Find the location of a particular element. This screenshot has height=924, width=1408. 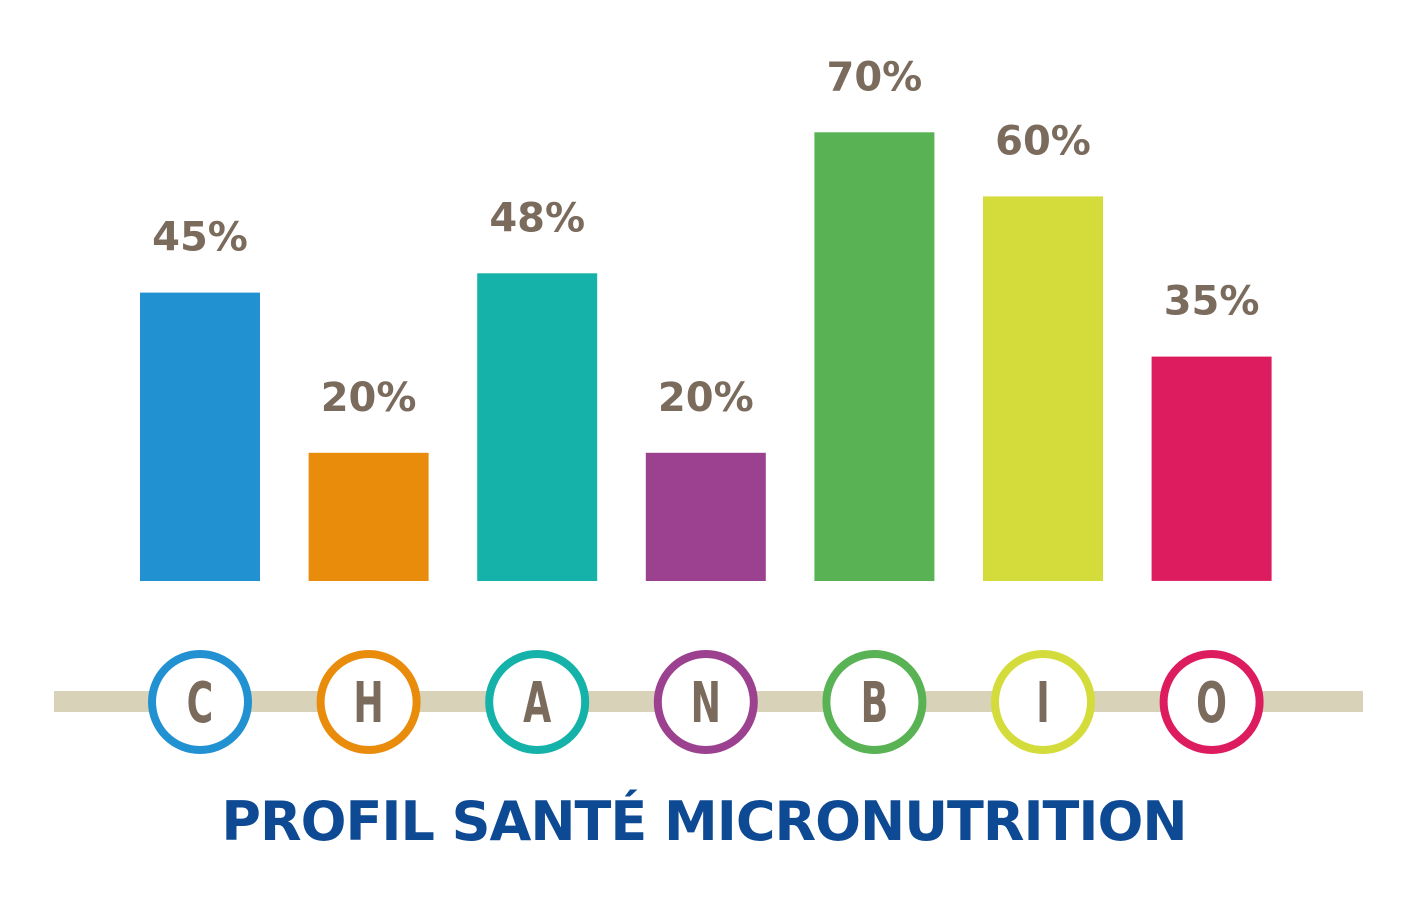

category-label-N: N is located at coordinates (706, 702).